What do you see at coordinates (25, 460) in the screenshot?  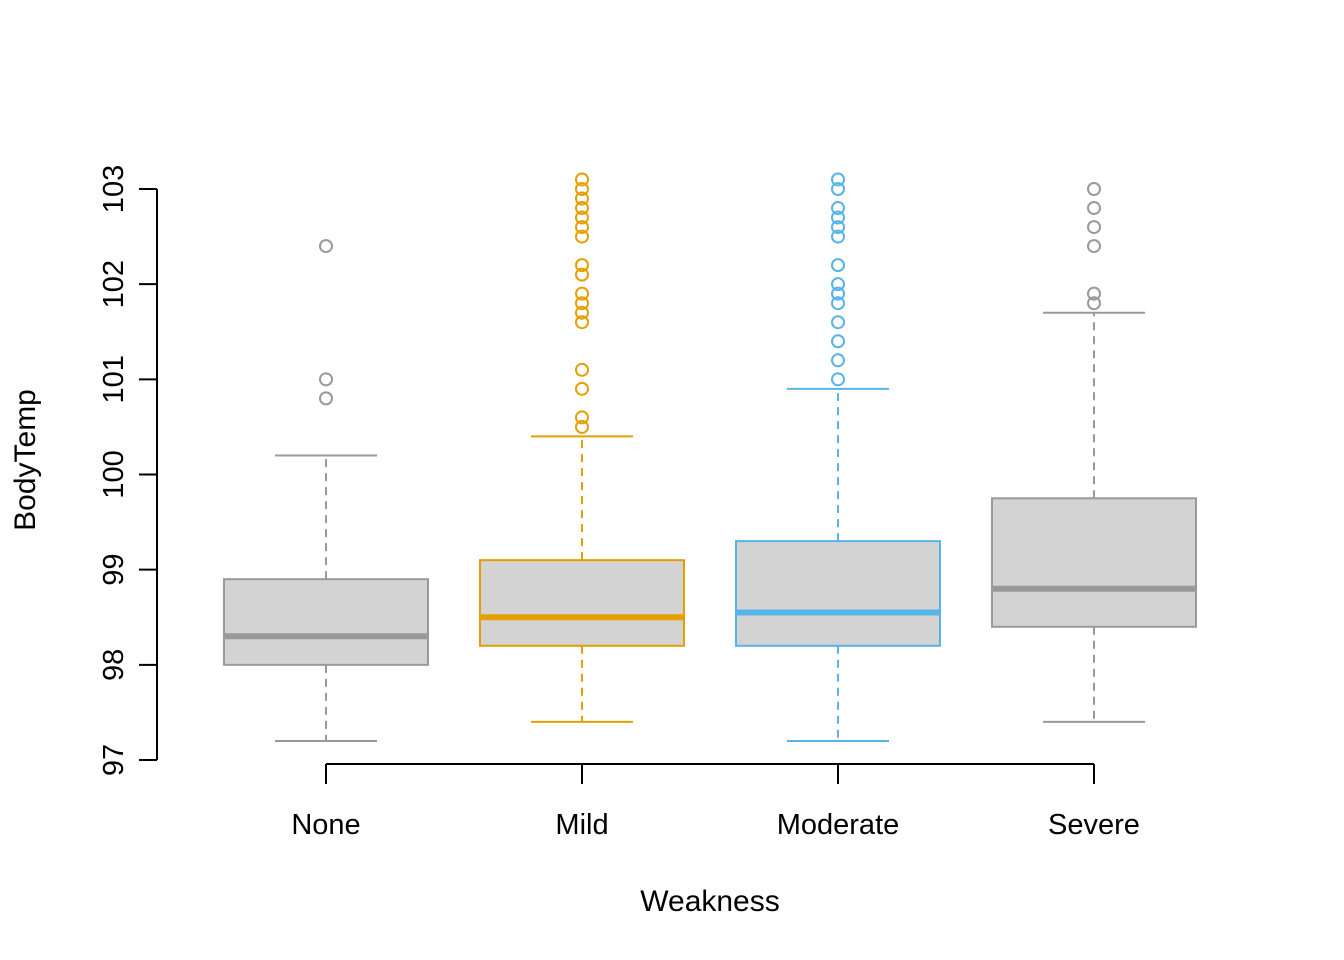 I see `y-axis-title: BodyTemp` at bounding box center [25, 460].